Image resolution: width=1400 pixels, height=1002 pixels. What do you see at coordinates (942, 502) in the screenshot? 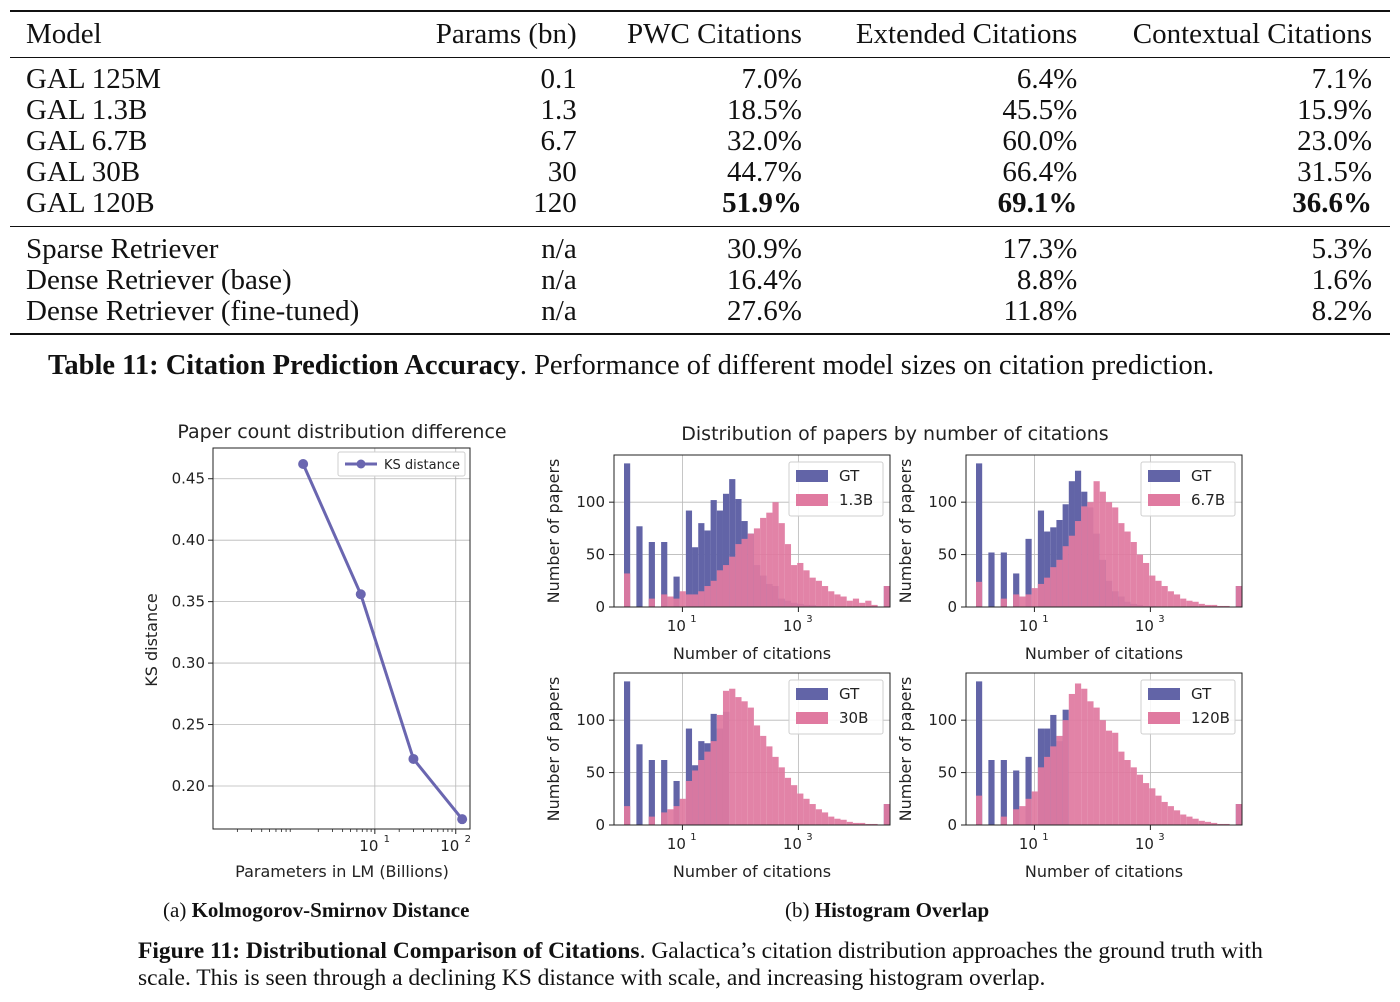
I see `hist-ytick-label: 100` at bounding box center [942, 502].